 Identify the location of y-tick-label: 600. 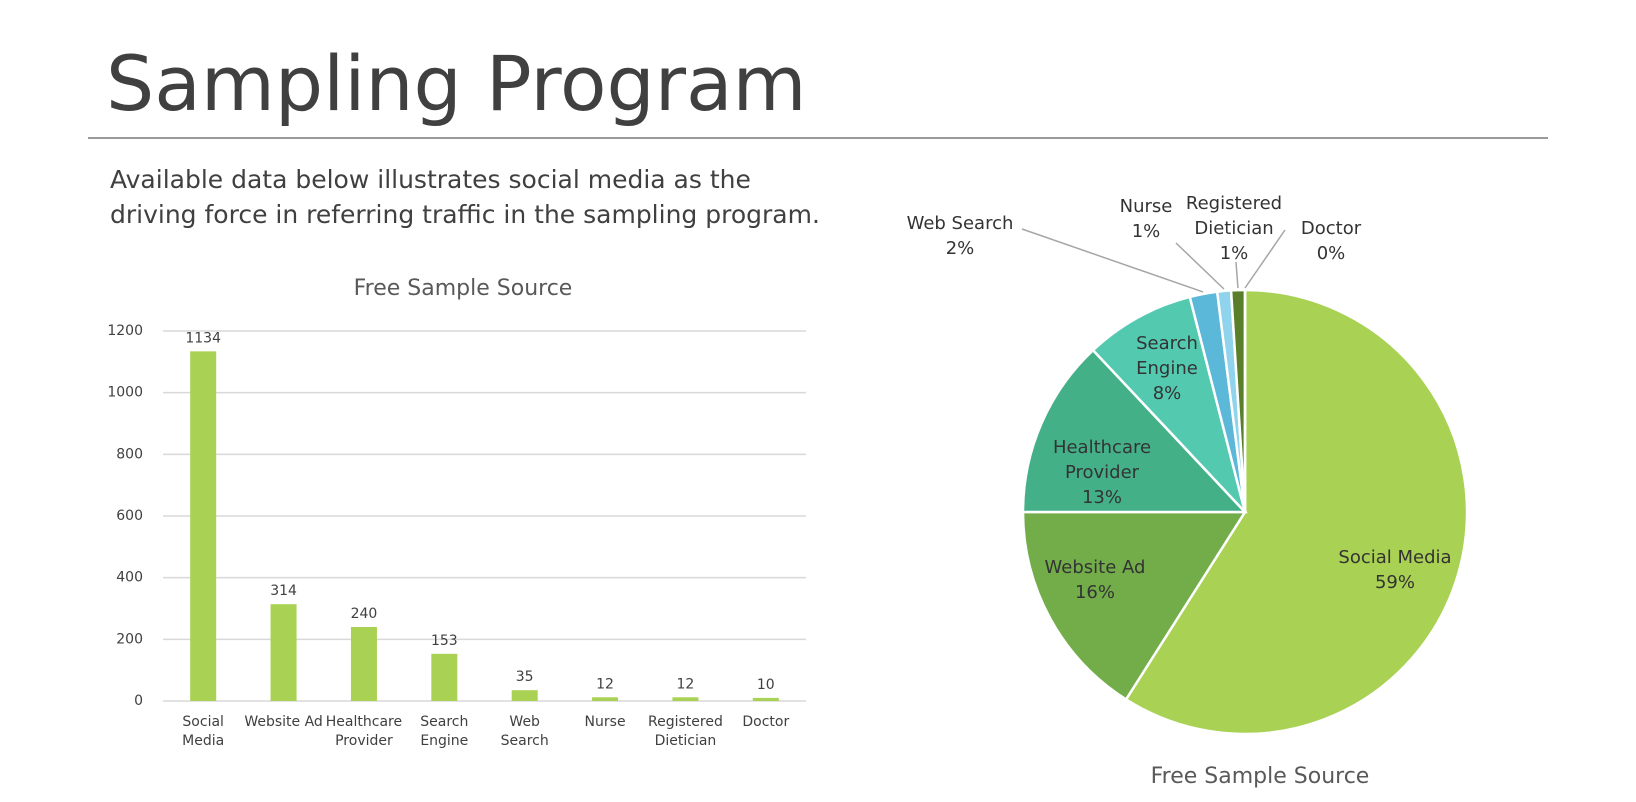
(129, 516).